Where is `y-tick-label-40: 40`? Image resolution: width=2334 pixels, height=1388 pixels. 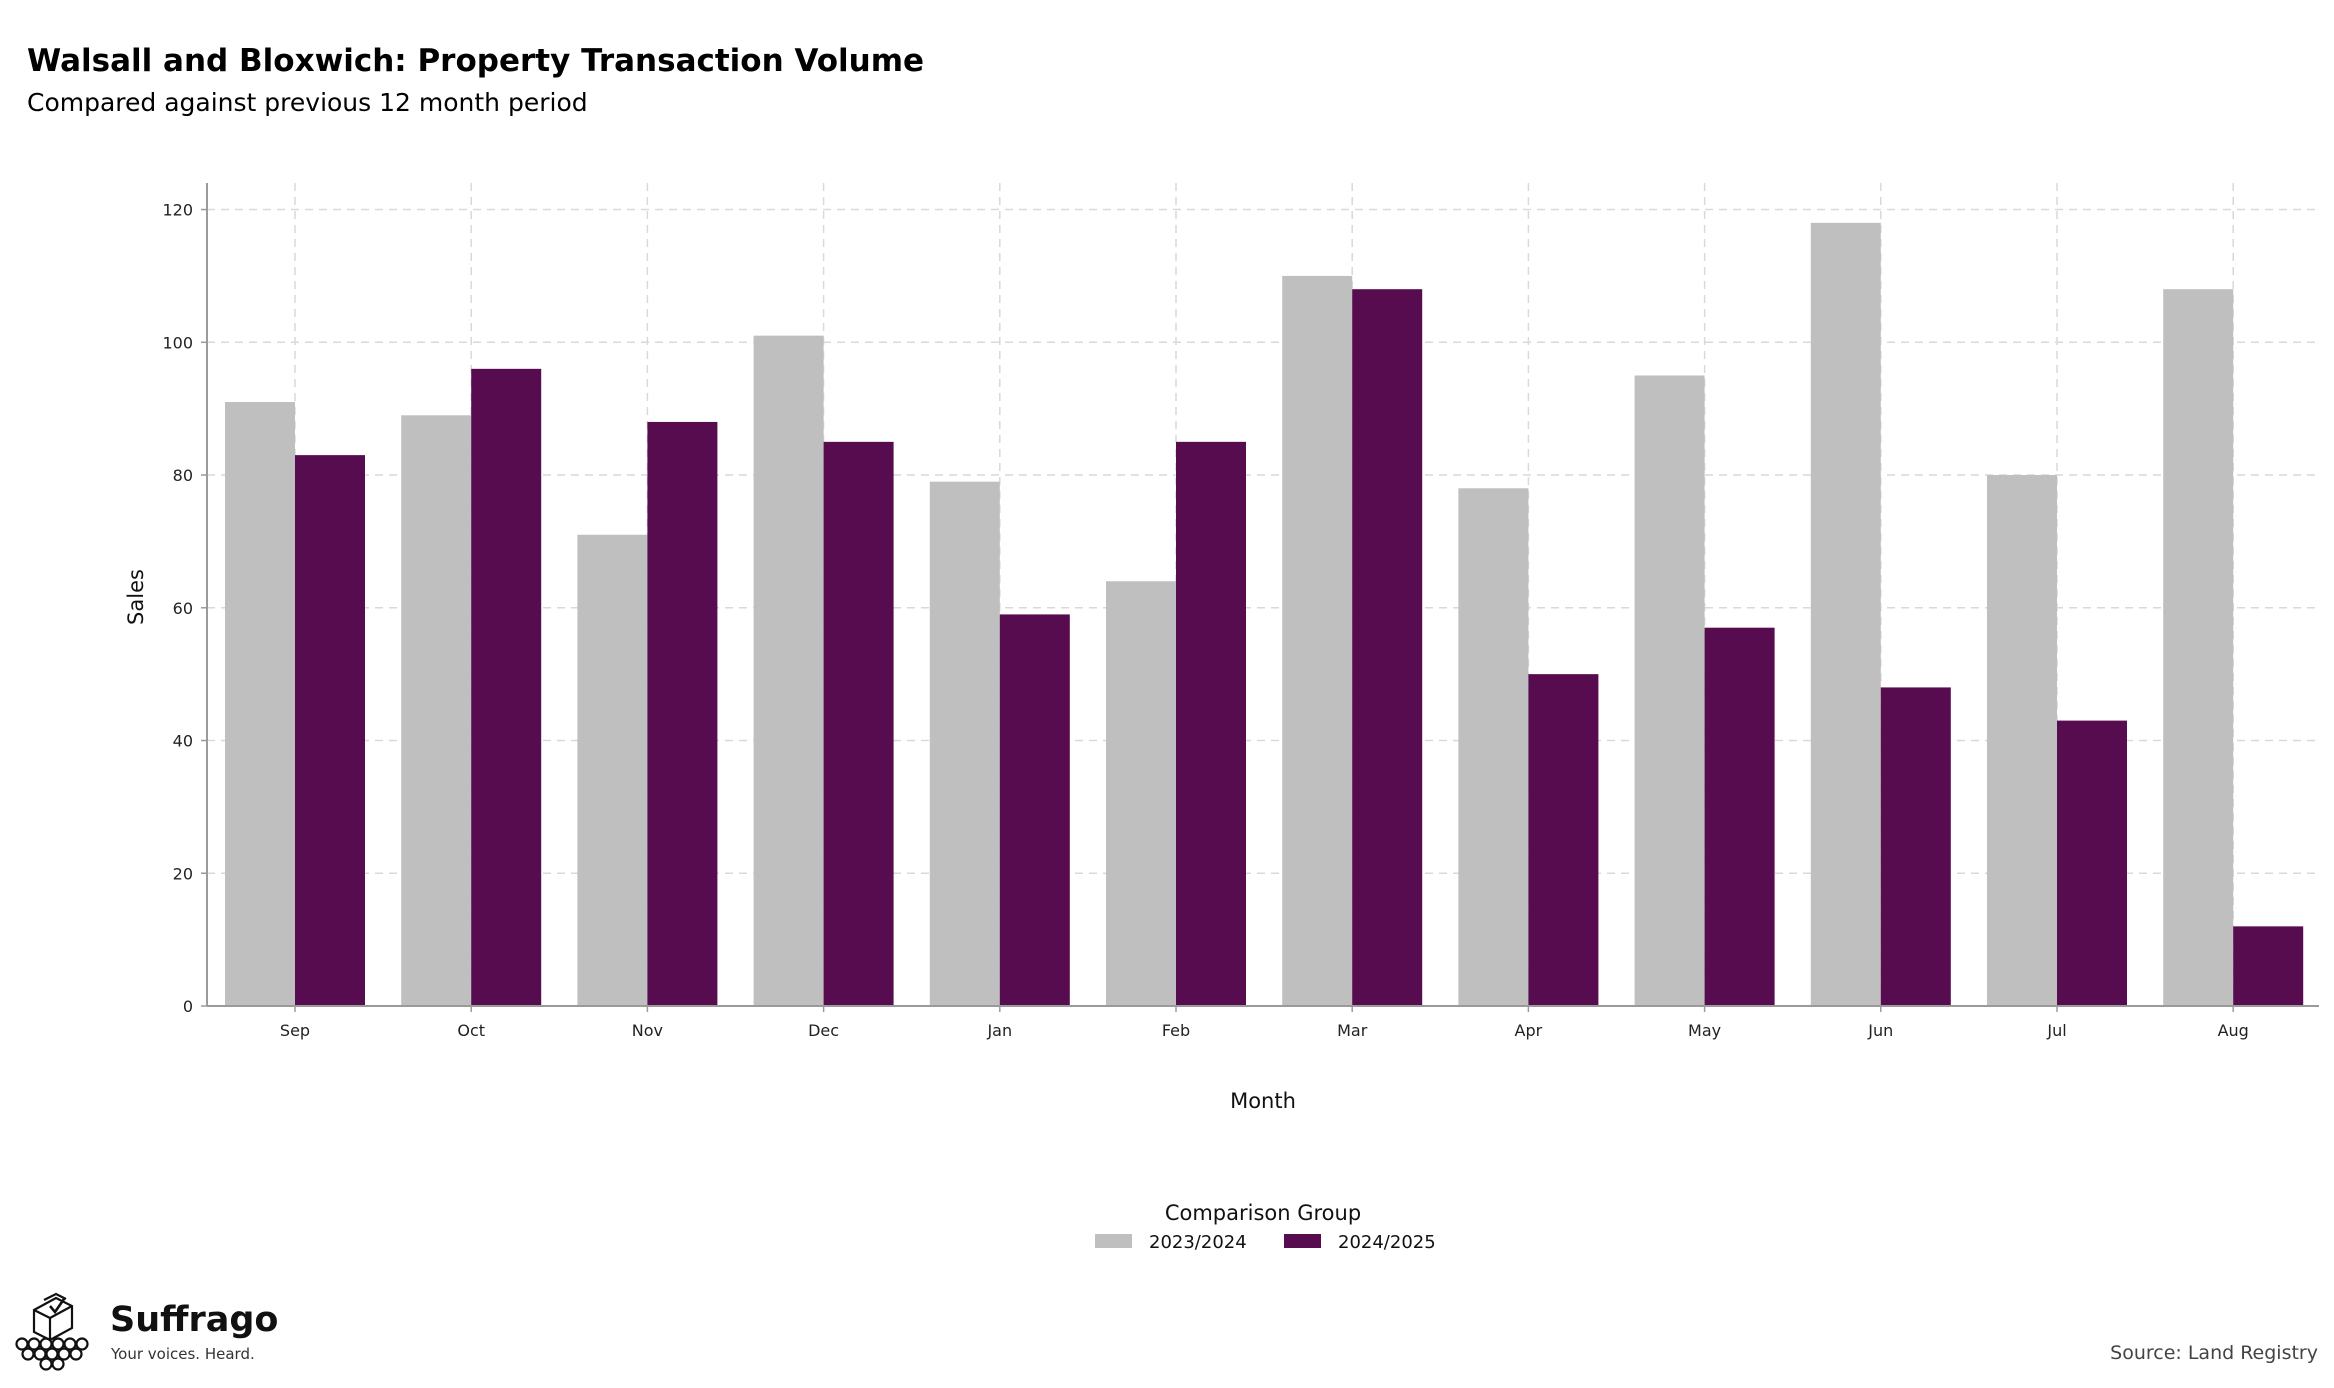 y-tick-label-40: 40 is located at coordinates (183, 741).